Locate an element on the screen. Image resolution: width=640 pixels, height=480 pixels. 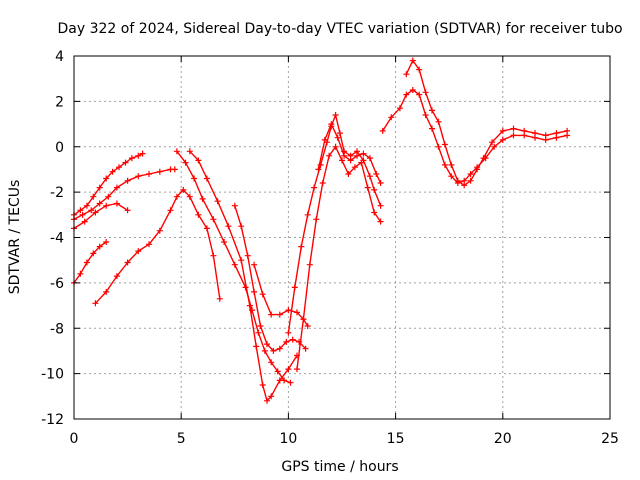
x-tick-label: 20 is located at coordinates (503, 439).